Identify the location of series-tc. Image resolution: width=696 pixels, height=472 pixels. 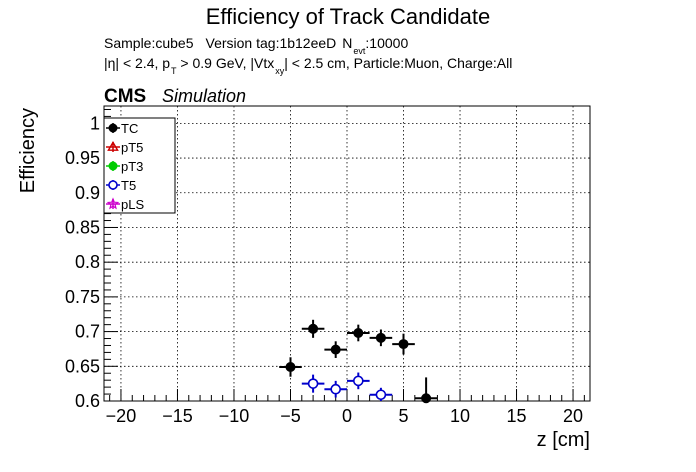
(358, 361).